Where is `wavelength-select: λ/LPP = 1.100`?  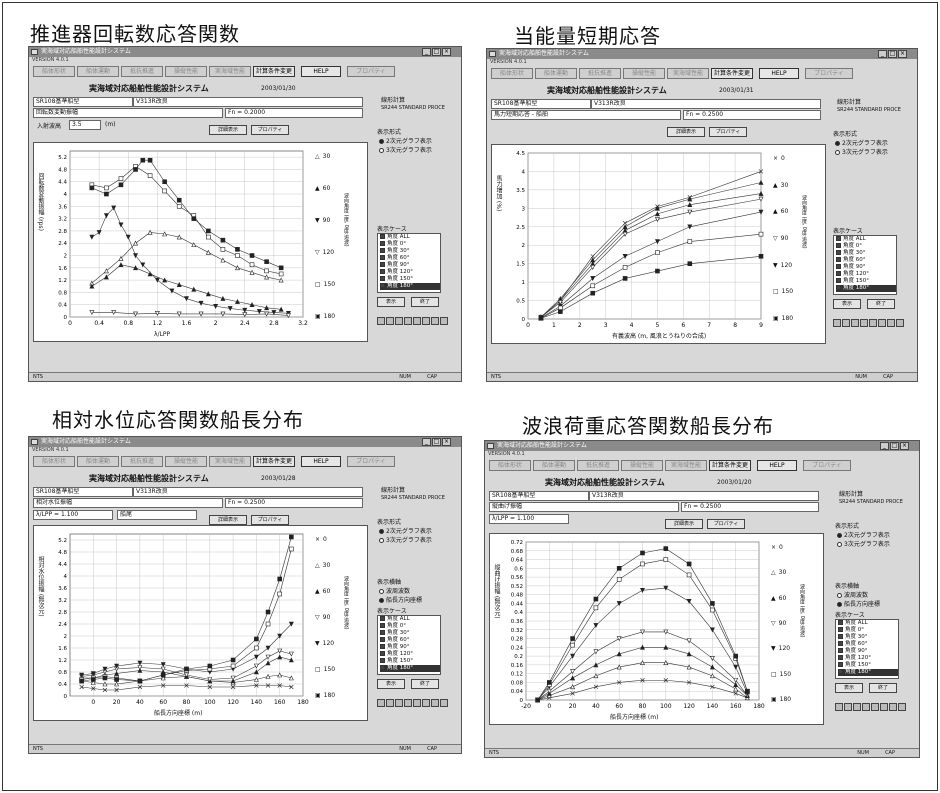
wavelength-select: λ/LPP = 1.100 is located at coordinates (73, 515).